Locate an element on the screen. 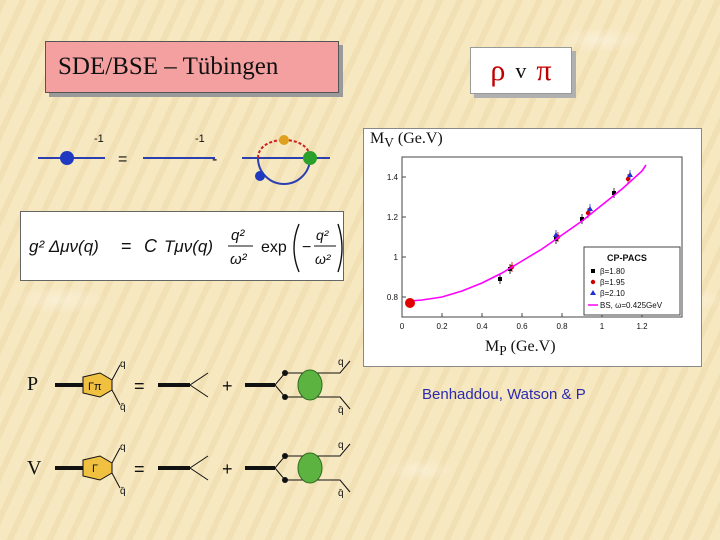  v-equals: = is located at coordinates (139, 469).